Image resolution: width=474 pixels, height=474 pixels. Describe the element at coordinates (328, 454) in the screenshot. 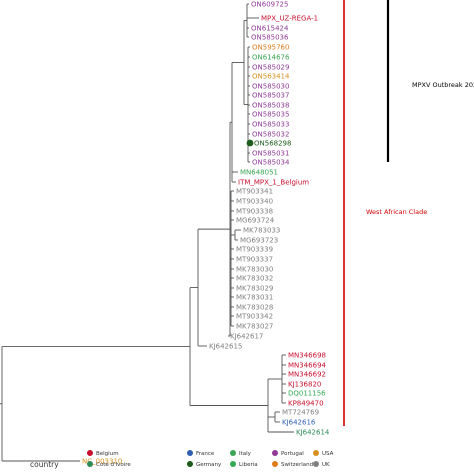

I see `legend-label: USA` at that location.